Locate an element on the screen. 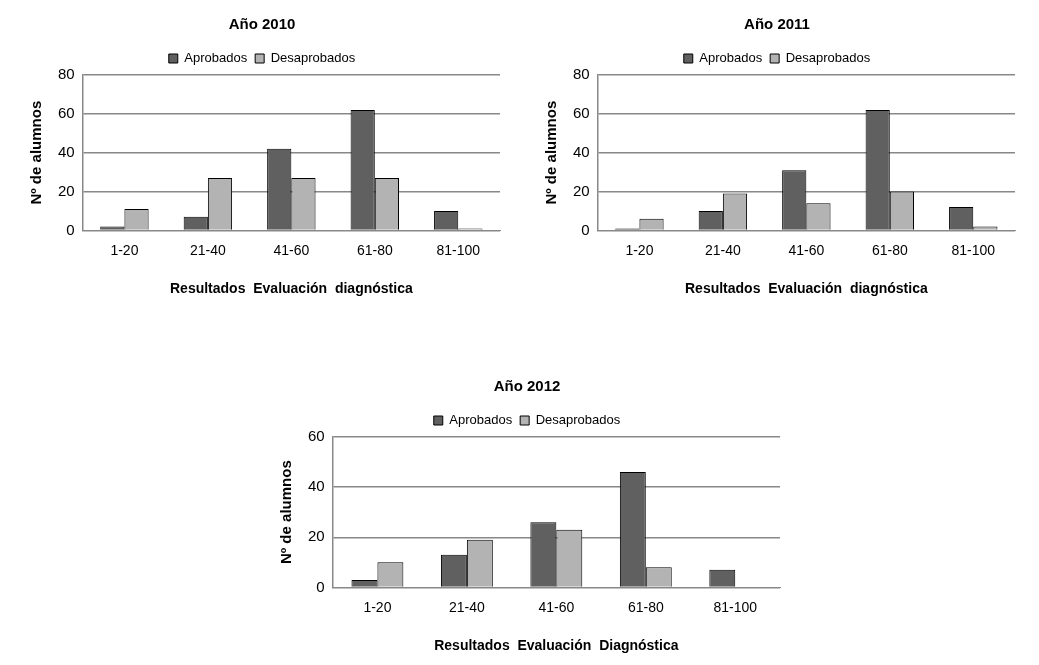  chart-title: Año 2011 is located at coordinates (777, 24).